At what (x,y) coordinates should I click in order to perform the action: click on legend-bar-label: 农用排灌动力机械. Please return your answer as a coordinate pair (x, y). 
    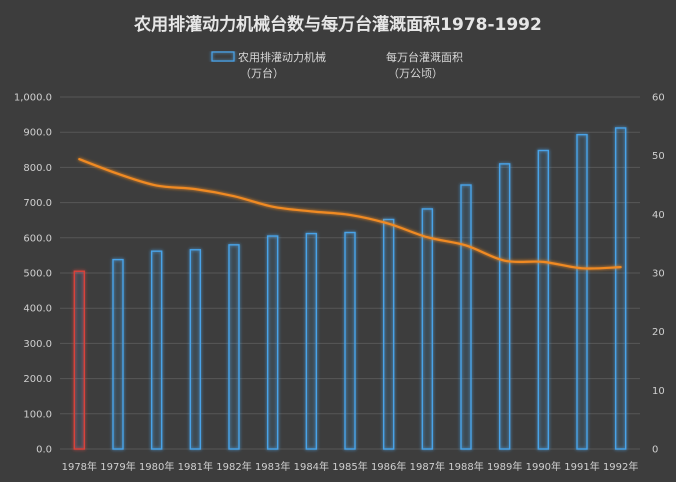
    Looking at the image, I should click on (282, 57).